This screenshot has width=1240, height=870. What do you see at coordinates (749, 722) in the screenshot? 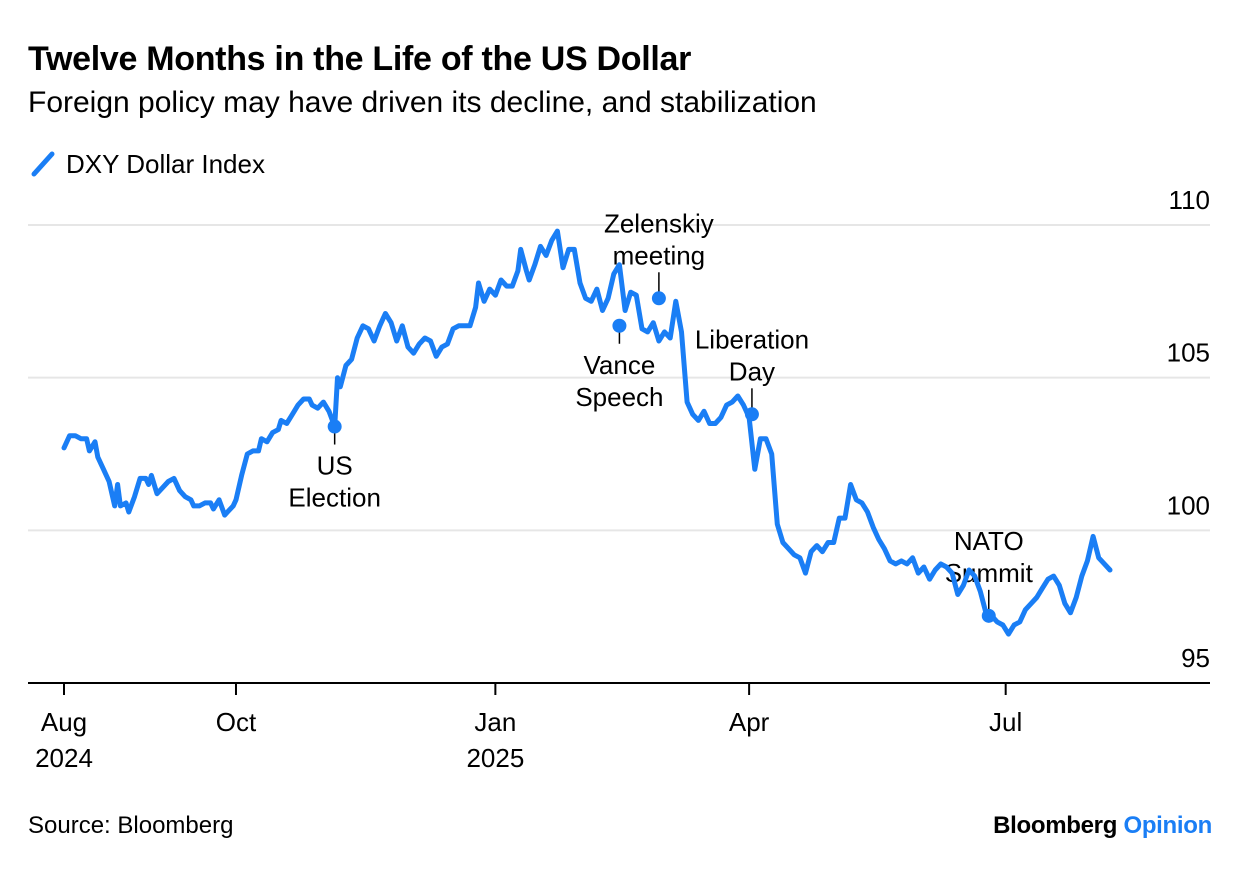
I see `x-tick-label: Apr` at bounding box center [749, 722].